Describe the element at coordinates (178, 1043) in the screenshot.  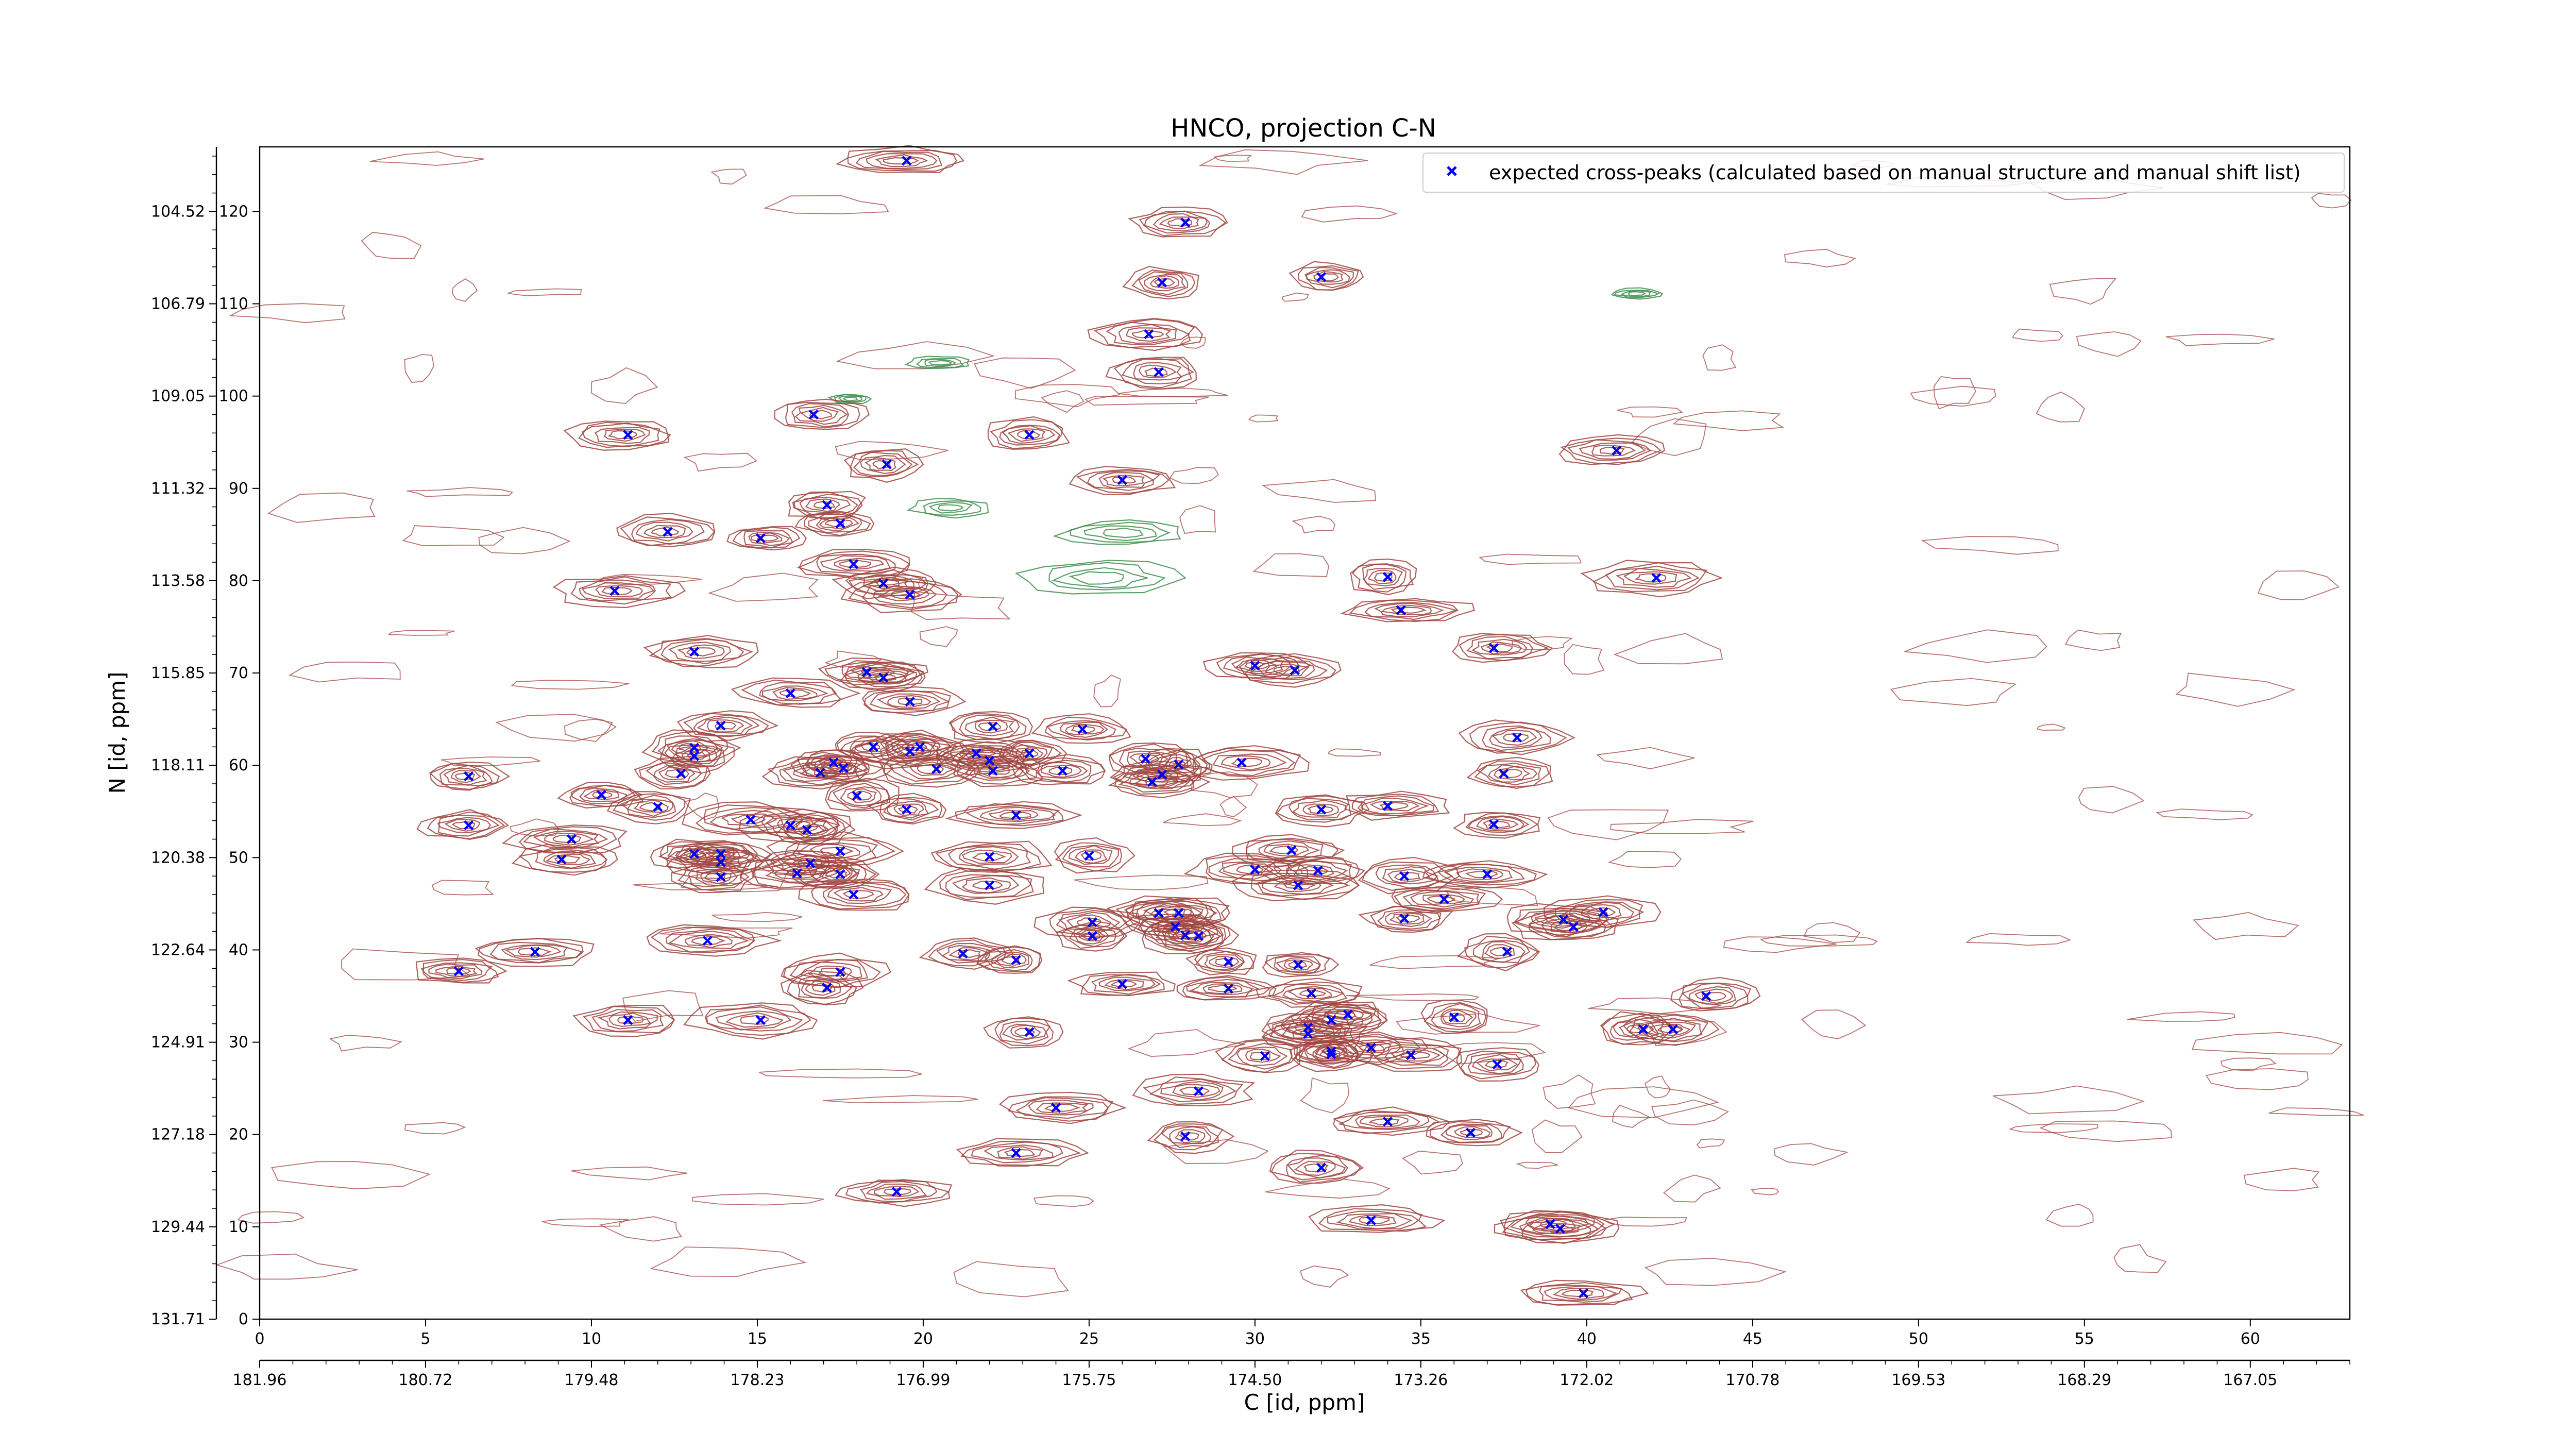
I see `y-ppm-tick-label: 124.91` at that location.